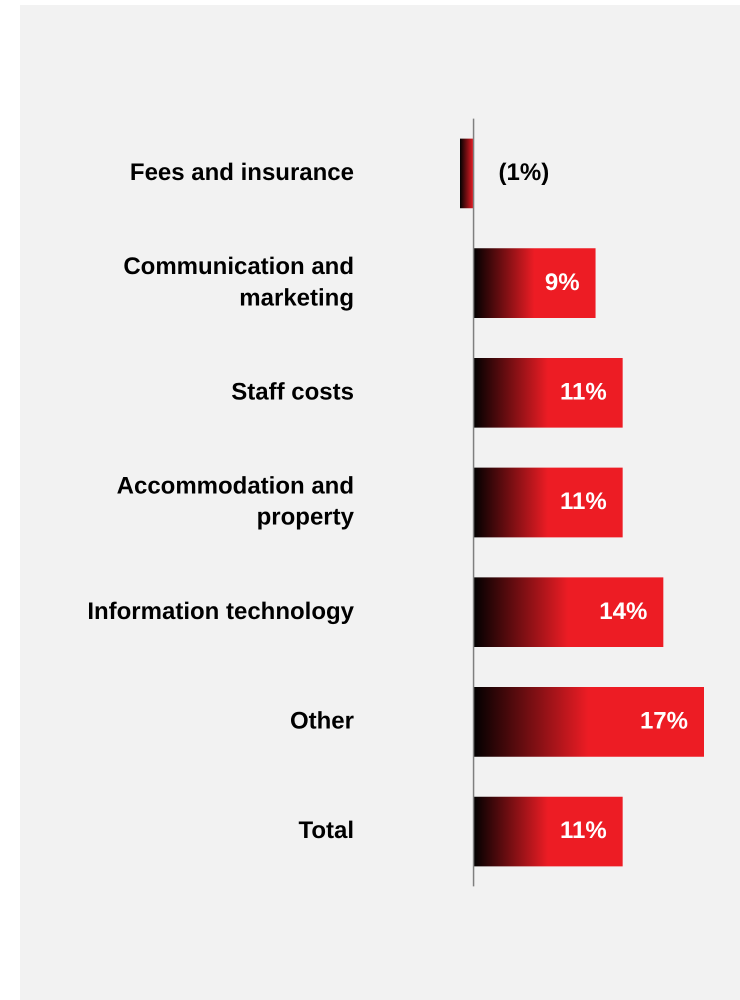 This screenshot has height=1000, width=740. Describe the element at coordinates (238, 282) in the screenshot. I see `y-tick-label: Communication and marketing` at that location.